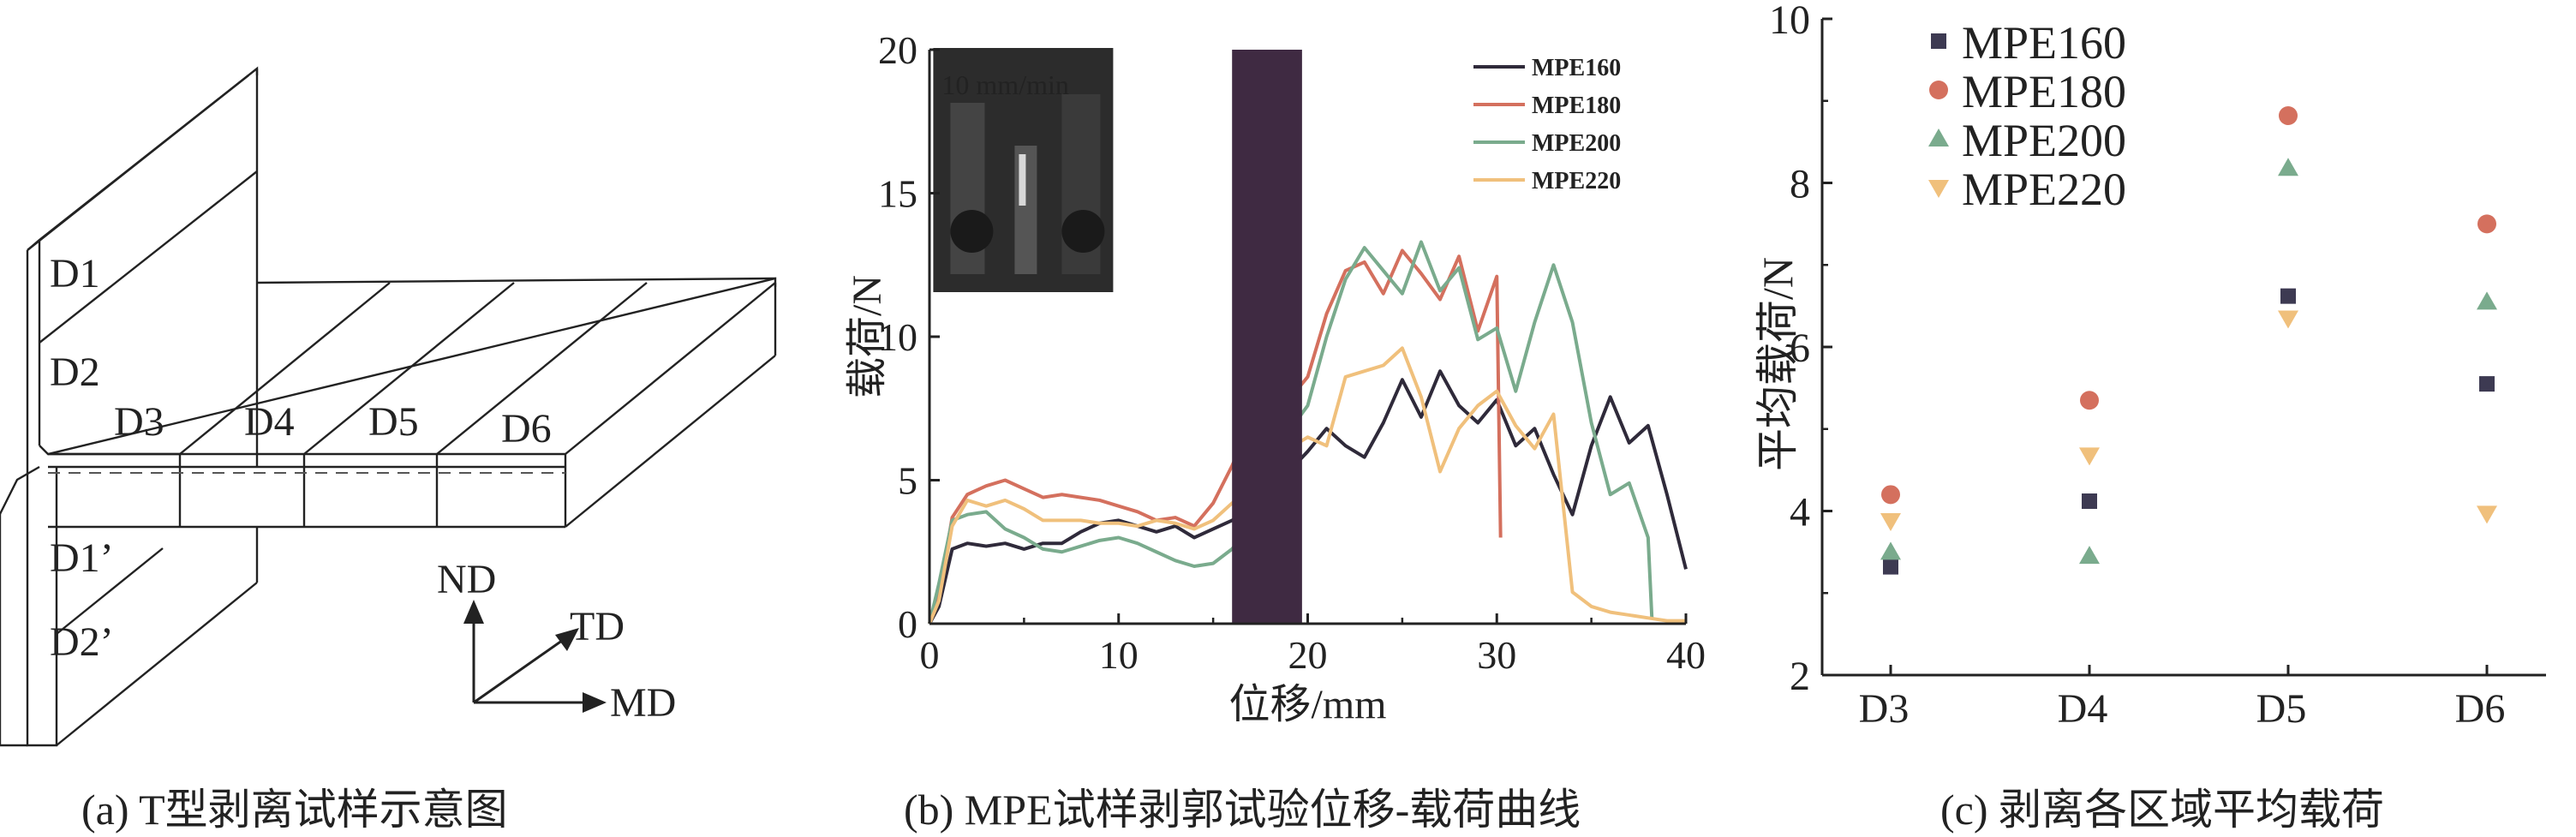 The height and width of the screenshot is (837, 2576). What do you see at coordinates (1308, 655) in the screenshot?
I see `x-tick-label: 20` at bounding box center [1308, 655].